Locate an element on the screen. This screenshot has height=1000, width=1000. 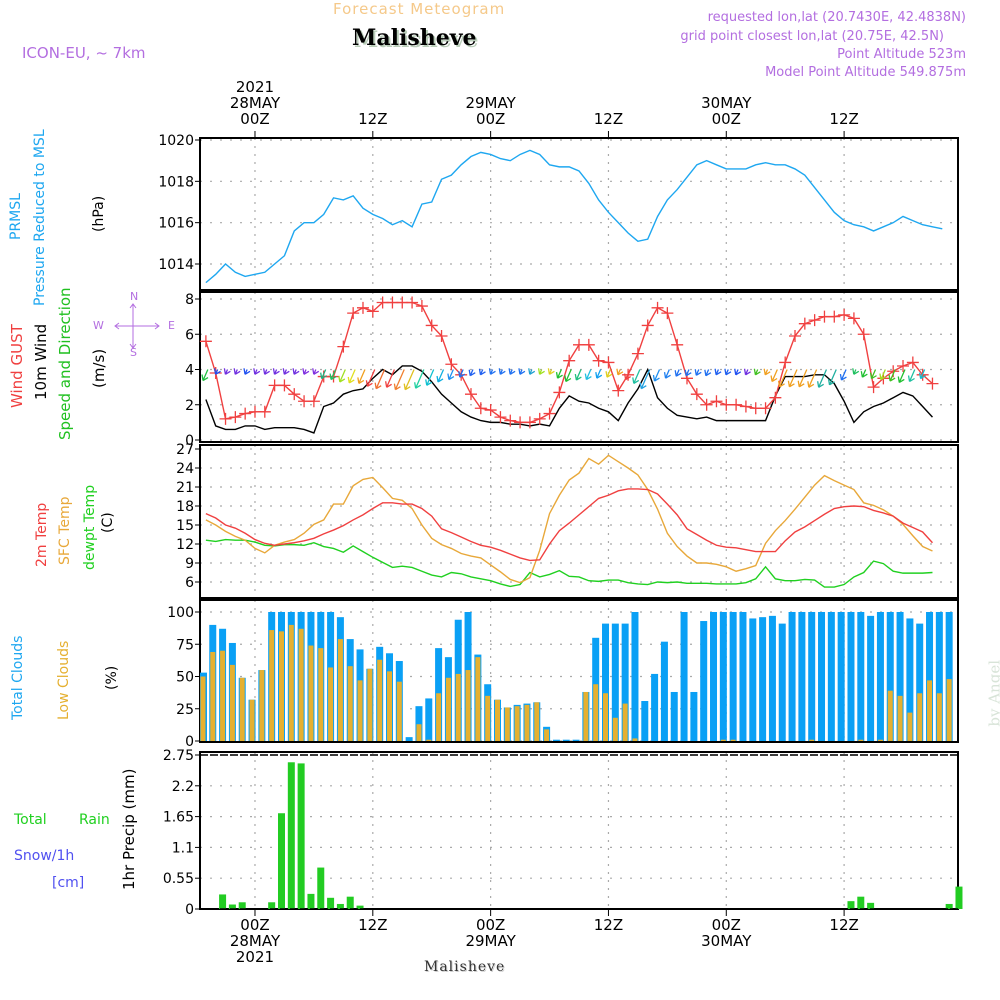
y-tick-label: 50 is located at coordinates (185, 678).